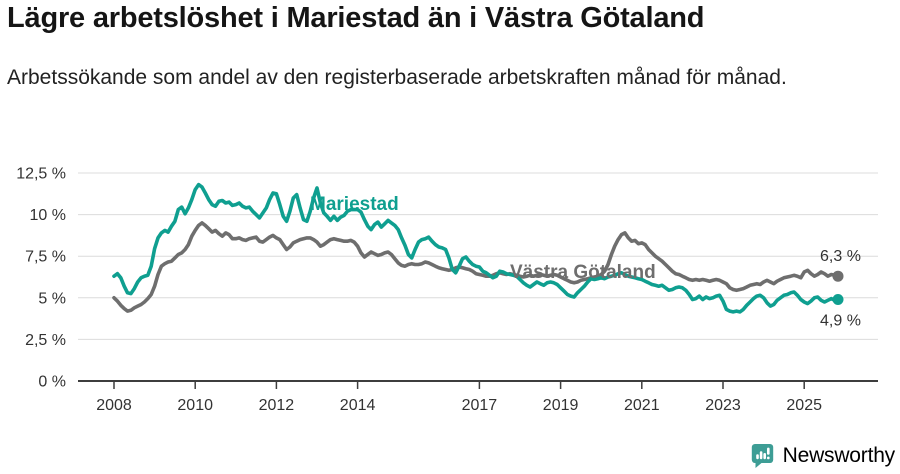  Describe the element at coordinates (583, 272) in the screenshot. I see `vastra-gotaland-series-label: Västra Götaland` at that location.